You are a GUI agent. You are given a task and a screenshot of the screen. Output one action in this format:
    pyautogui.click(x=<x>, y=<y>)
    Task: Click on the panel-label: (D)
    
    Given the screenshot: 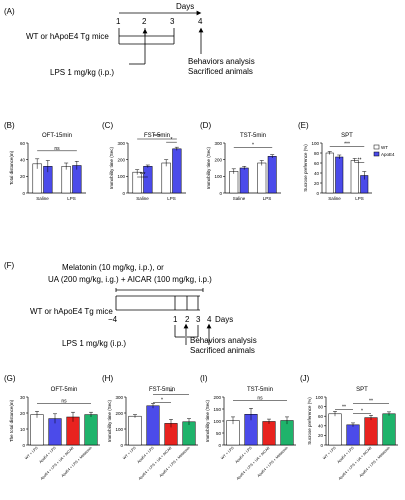 What is the action you would take?
    pyautogui.click(x=205, y=125)
    